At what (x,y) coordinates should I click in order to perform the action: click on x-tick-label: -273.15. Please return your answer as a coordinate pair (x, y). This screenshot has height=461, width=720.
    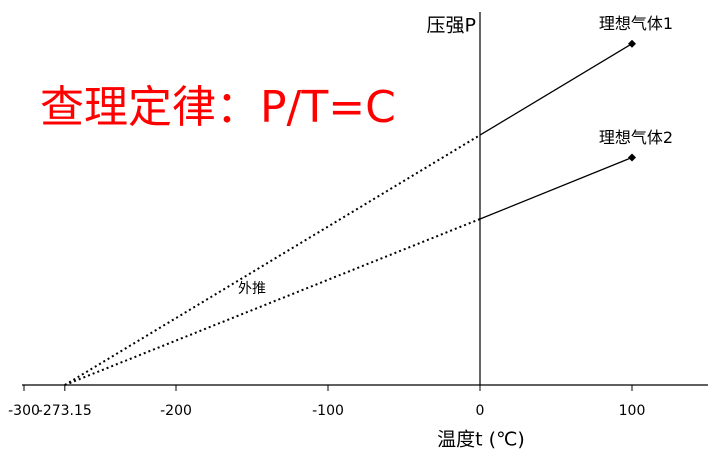
    Looking at the image, I should click on (65, 411).